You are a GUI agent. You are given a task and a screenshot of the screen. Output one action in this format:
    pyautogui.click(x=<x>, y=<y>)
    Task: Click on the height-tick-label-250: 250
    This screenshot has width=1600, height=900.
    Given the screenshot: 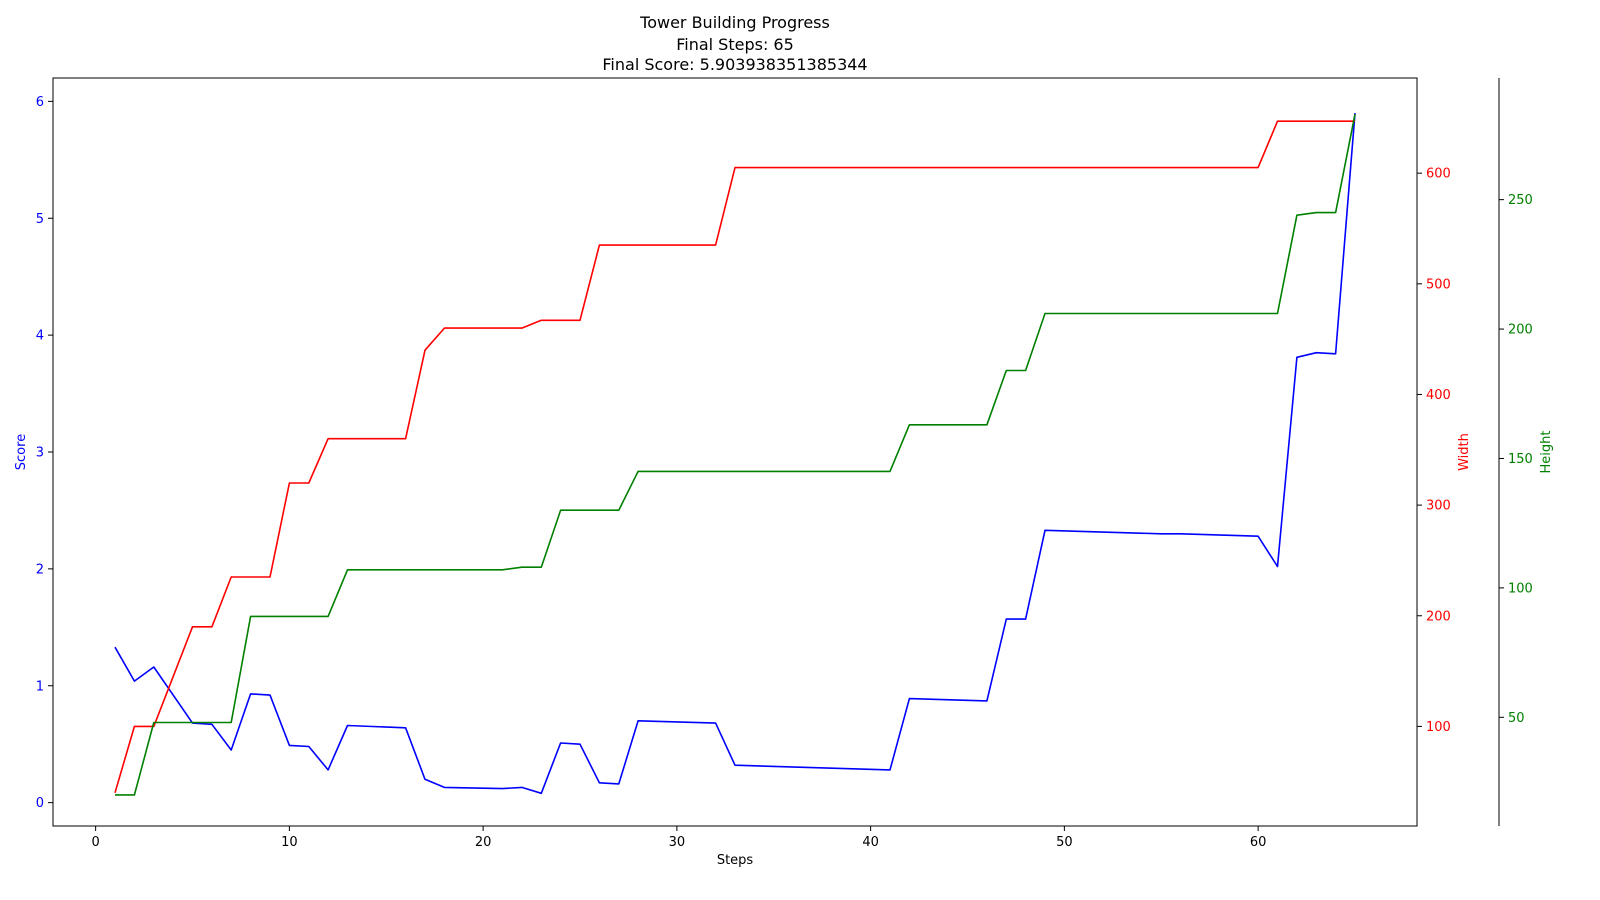 What is the action you would take?
    pyautogui.click(x=1520, y=200)
    